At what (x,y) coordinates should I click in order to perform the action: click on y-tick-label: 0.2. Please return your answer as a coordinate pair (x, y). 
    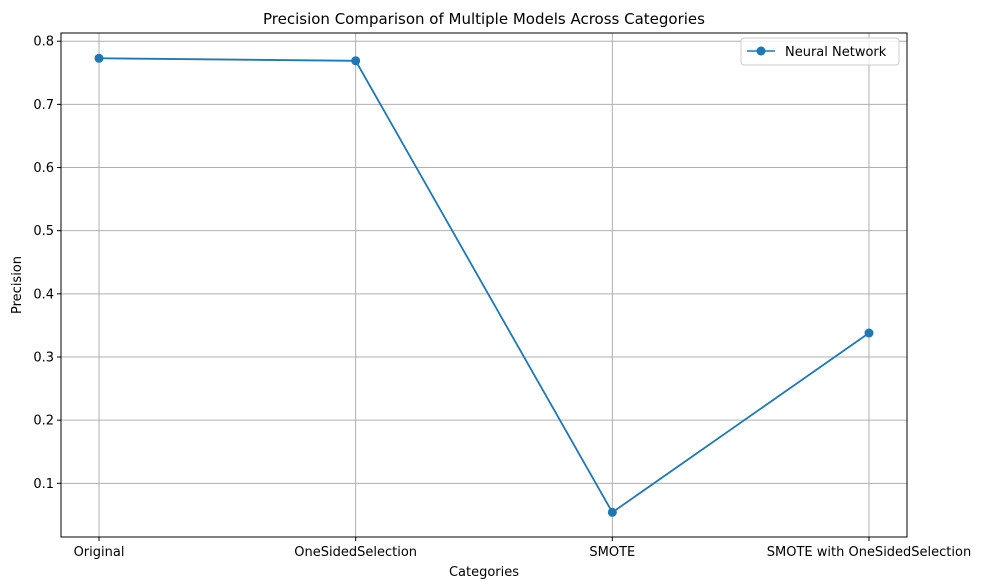
    Looking at the image, I should click on (43, 421).